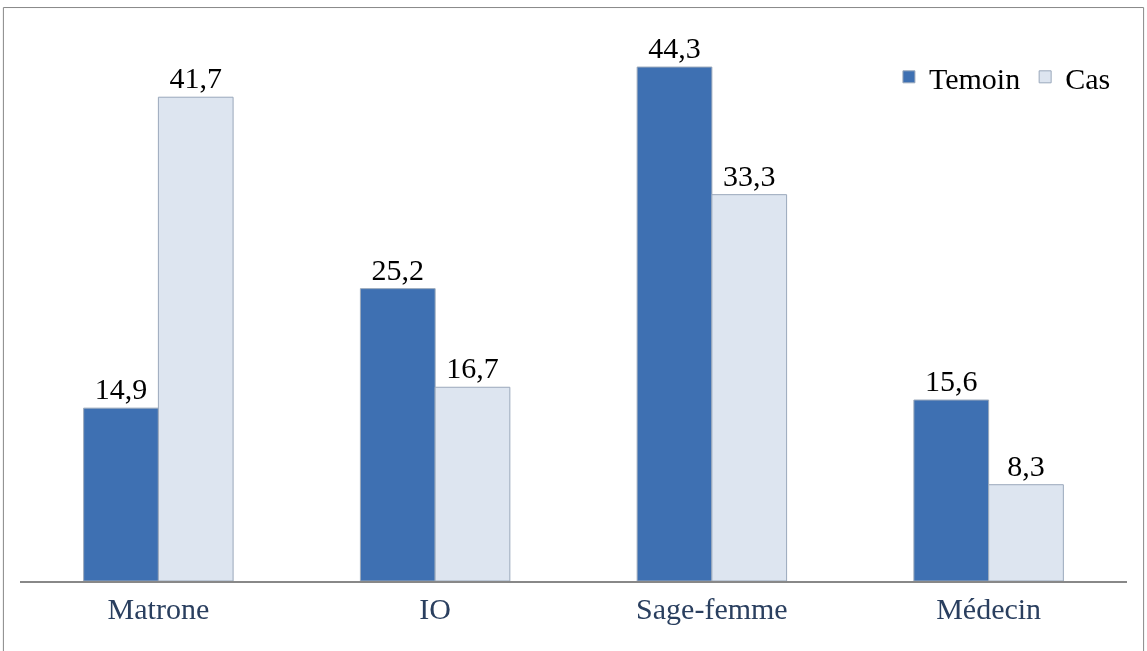 The width and height of the screenshot is (1147, 651). What do you see at coordinates (674, 48) in the screenshot?
I see `data-label: 44,3` at bounding box center [674, 48].